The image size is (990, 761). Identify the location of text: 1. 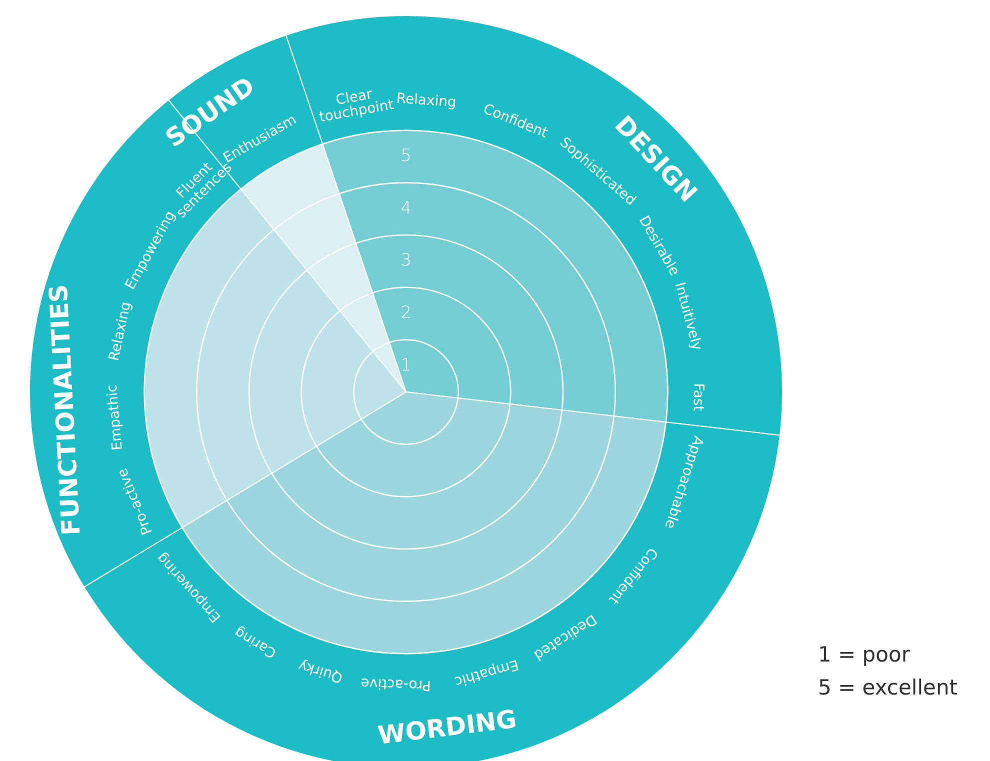
(406, 365).